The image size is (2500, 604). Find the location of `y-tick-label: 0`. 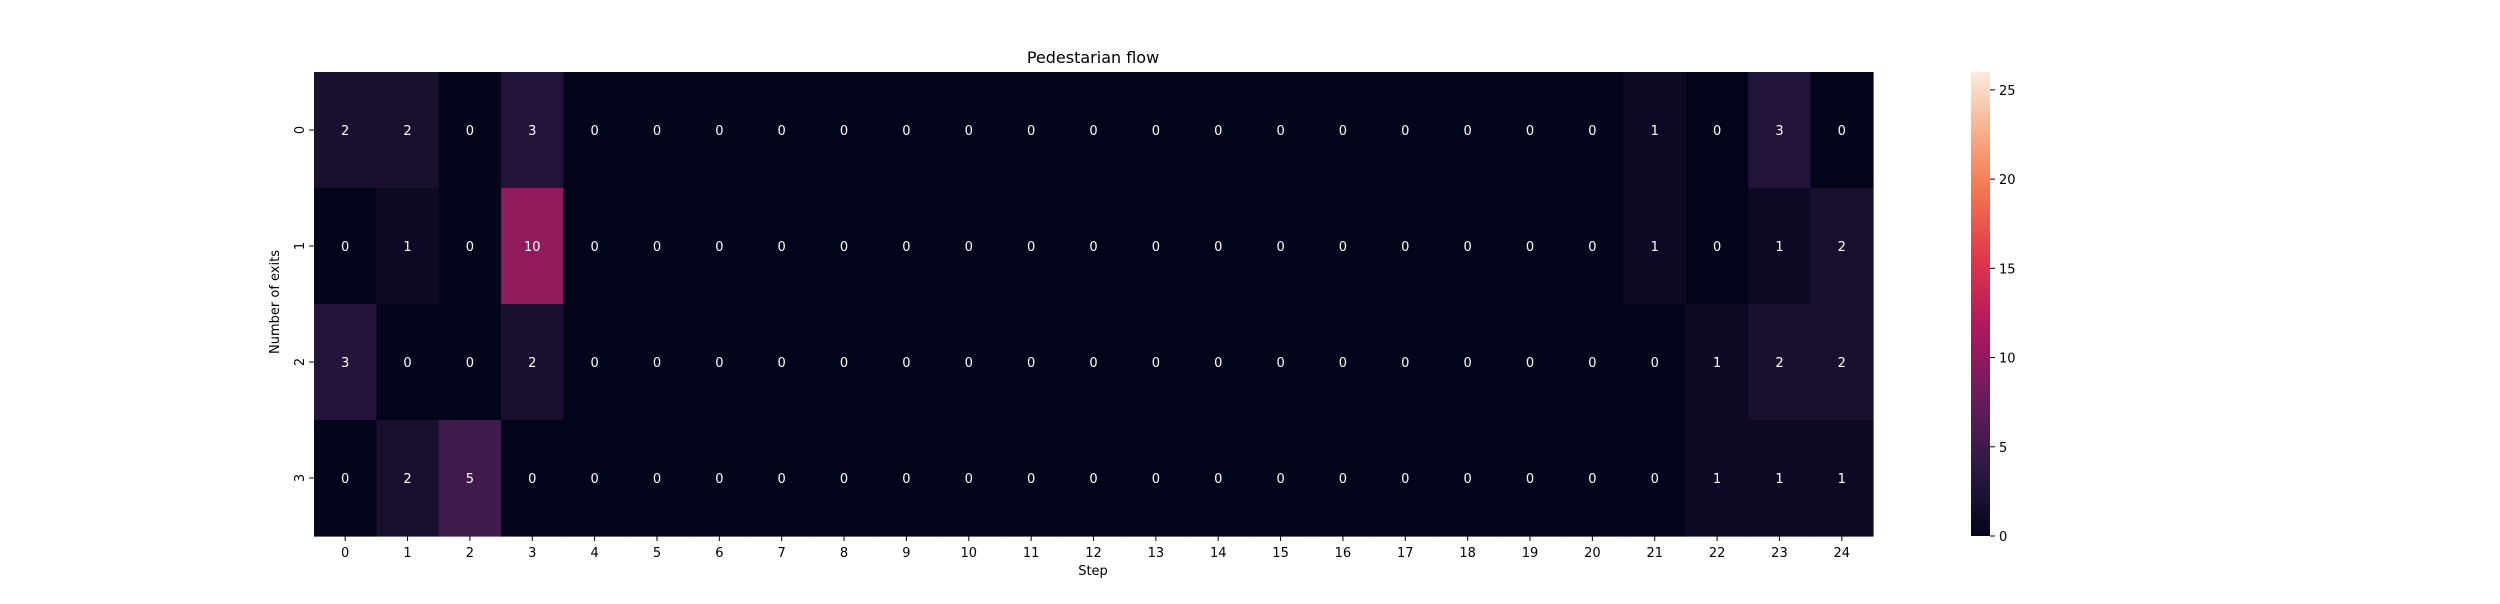

y-tick-label: 0 is located at coordinates (300, 130).